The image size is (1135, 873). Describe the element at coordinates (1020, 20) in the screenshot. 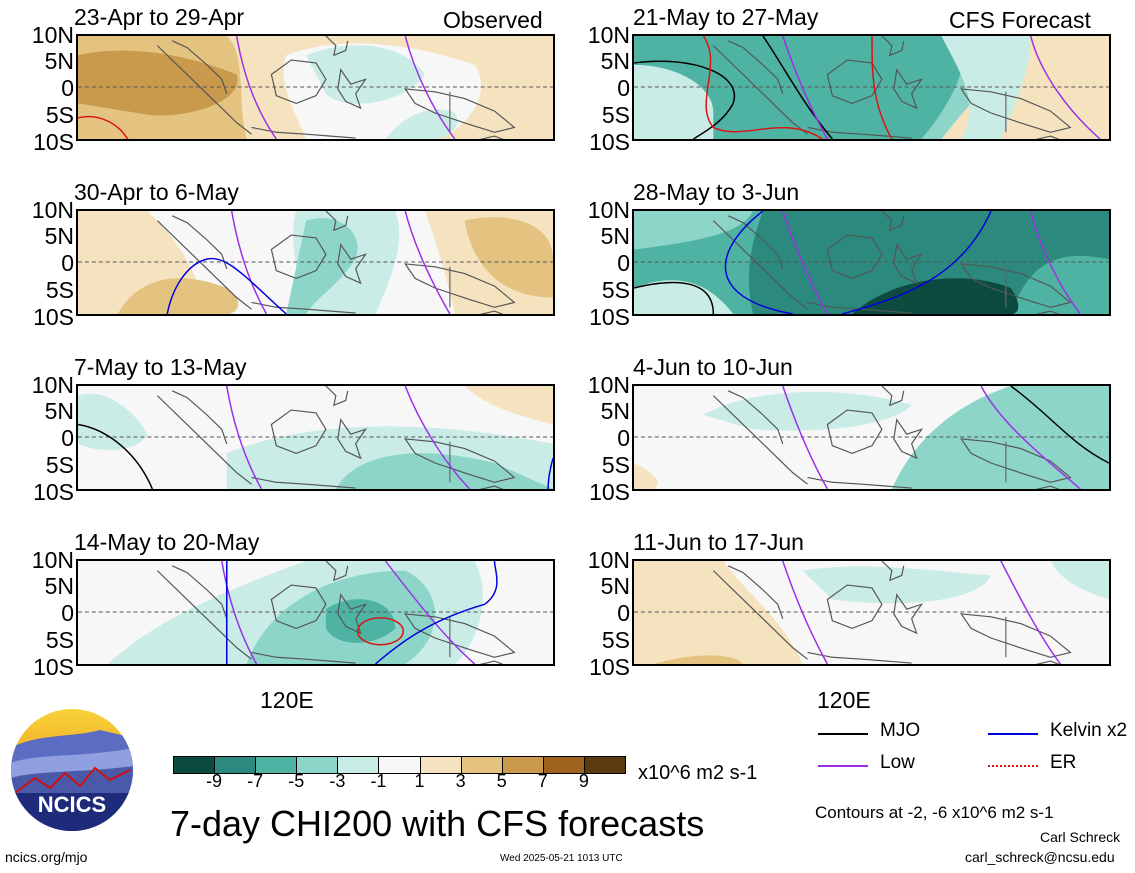

I see `forecast-label: CFS Forecast` at that location.